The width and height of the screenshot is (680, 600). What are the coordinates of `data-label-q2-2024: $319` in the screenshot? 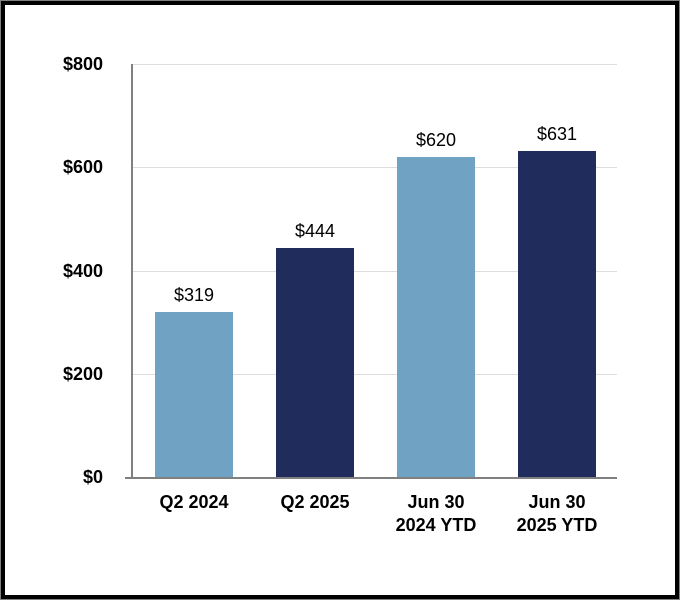 It's located at (194, 295).